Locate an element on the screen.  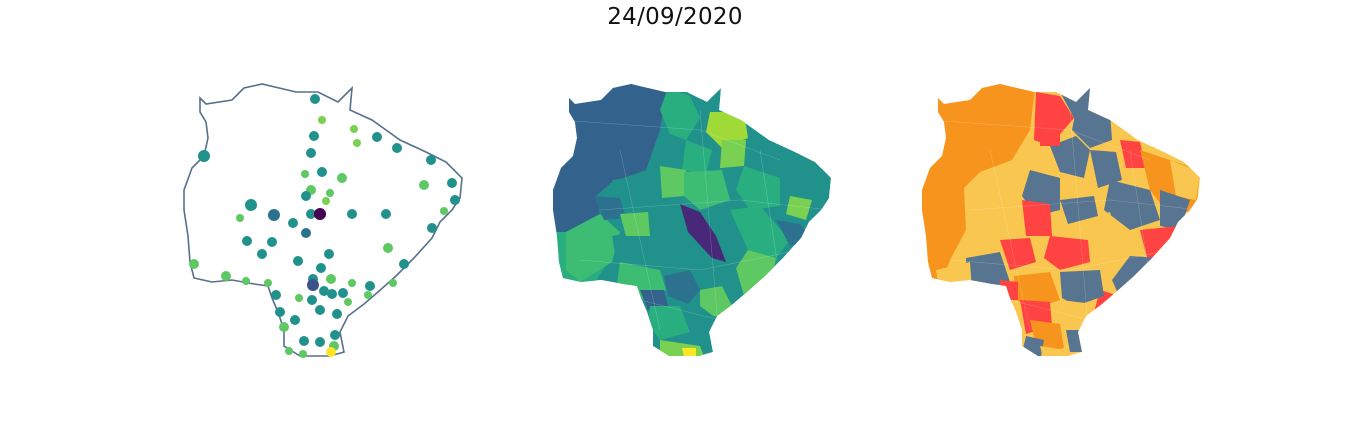
point-markers is located at coordinates (324, 226).